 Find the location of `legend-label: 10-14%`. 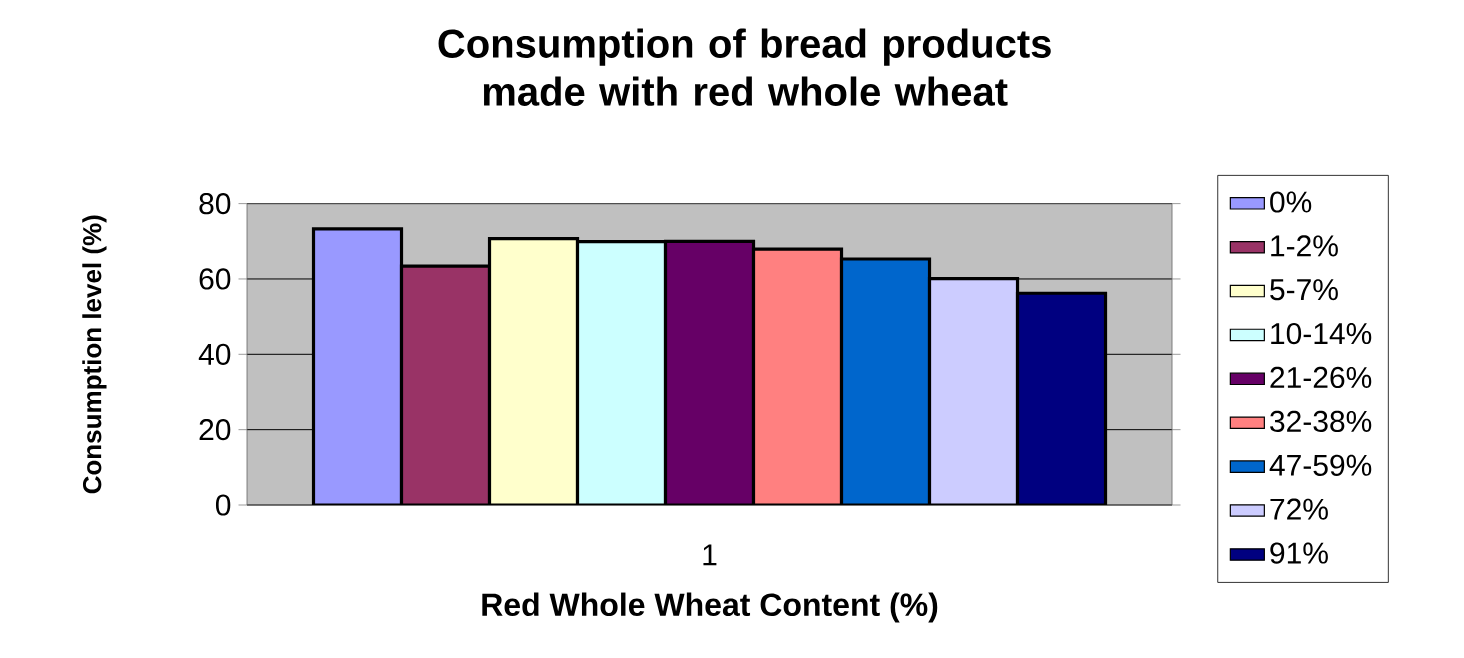

legend-label: 10-14% is located at coordinates (1321, 333).